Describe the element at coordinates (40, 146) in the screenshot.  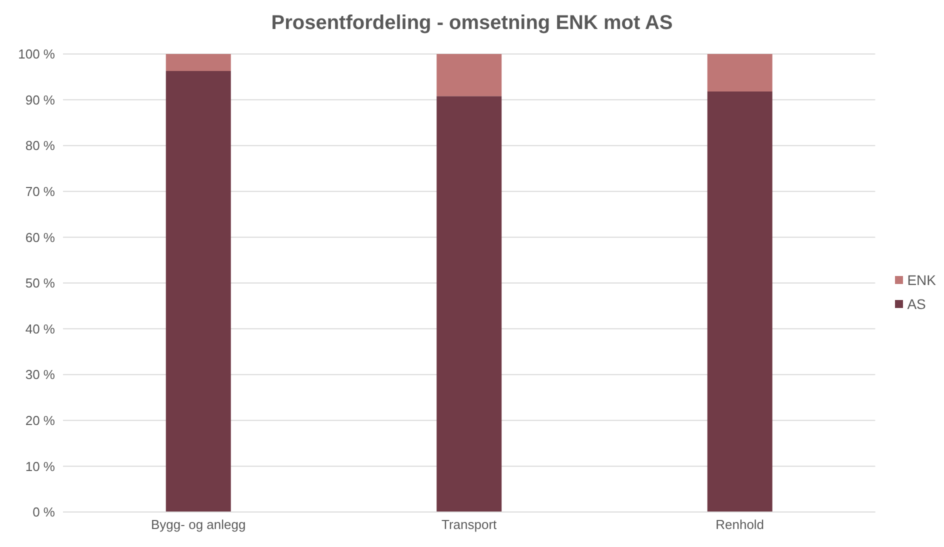
I see `y-tick-label: 80 %` at that location.